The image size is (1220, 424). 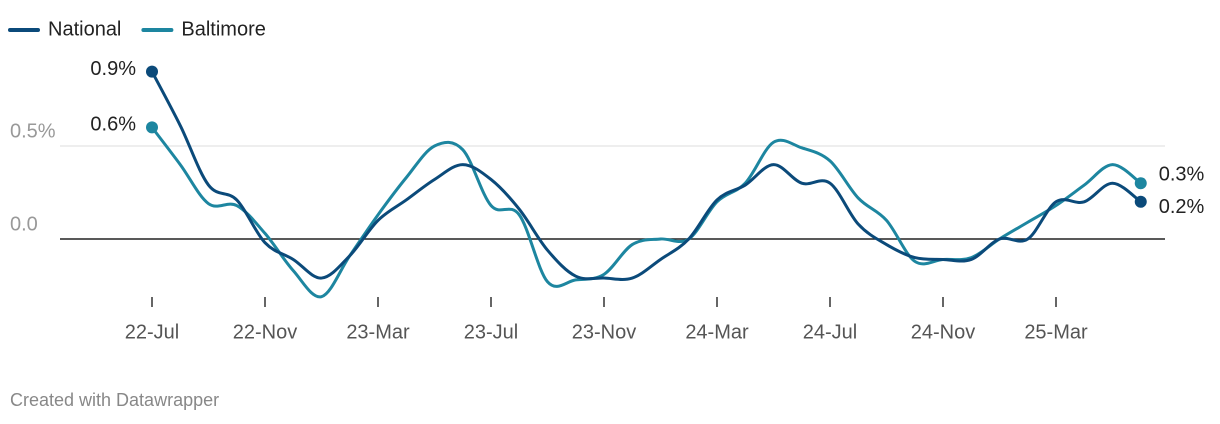 I want to click on value-label: 0.3%, so click(x=1182, y=174).